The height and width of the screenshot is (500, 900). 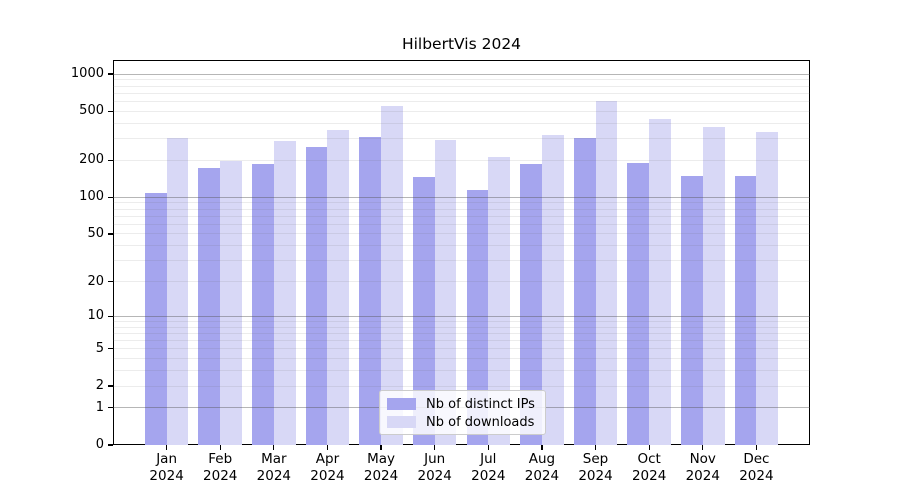 What do you see at coordinates (95, 281) in the screenshot?
I see `y-tick-label-20: 20` at bounding box center [95, 281].